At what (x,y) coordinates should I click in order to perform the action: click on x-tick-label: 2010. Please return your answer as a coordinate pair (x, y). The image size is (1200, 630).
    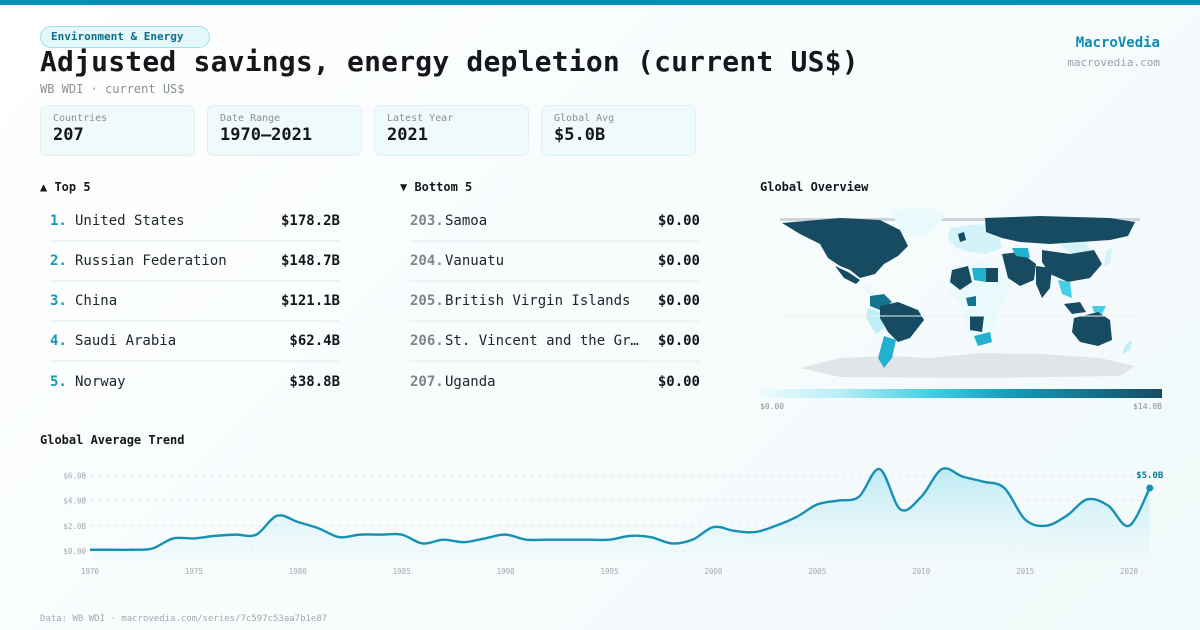
    Looking at the image, I should click on (921, 571).